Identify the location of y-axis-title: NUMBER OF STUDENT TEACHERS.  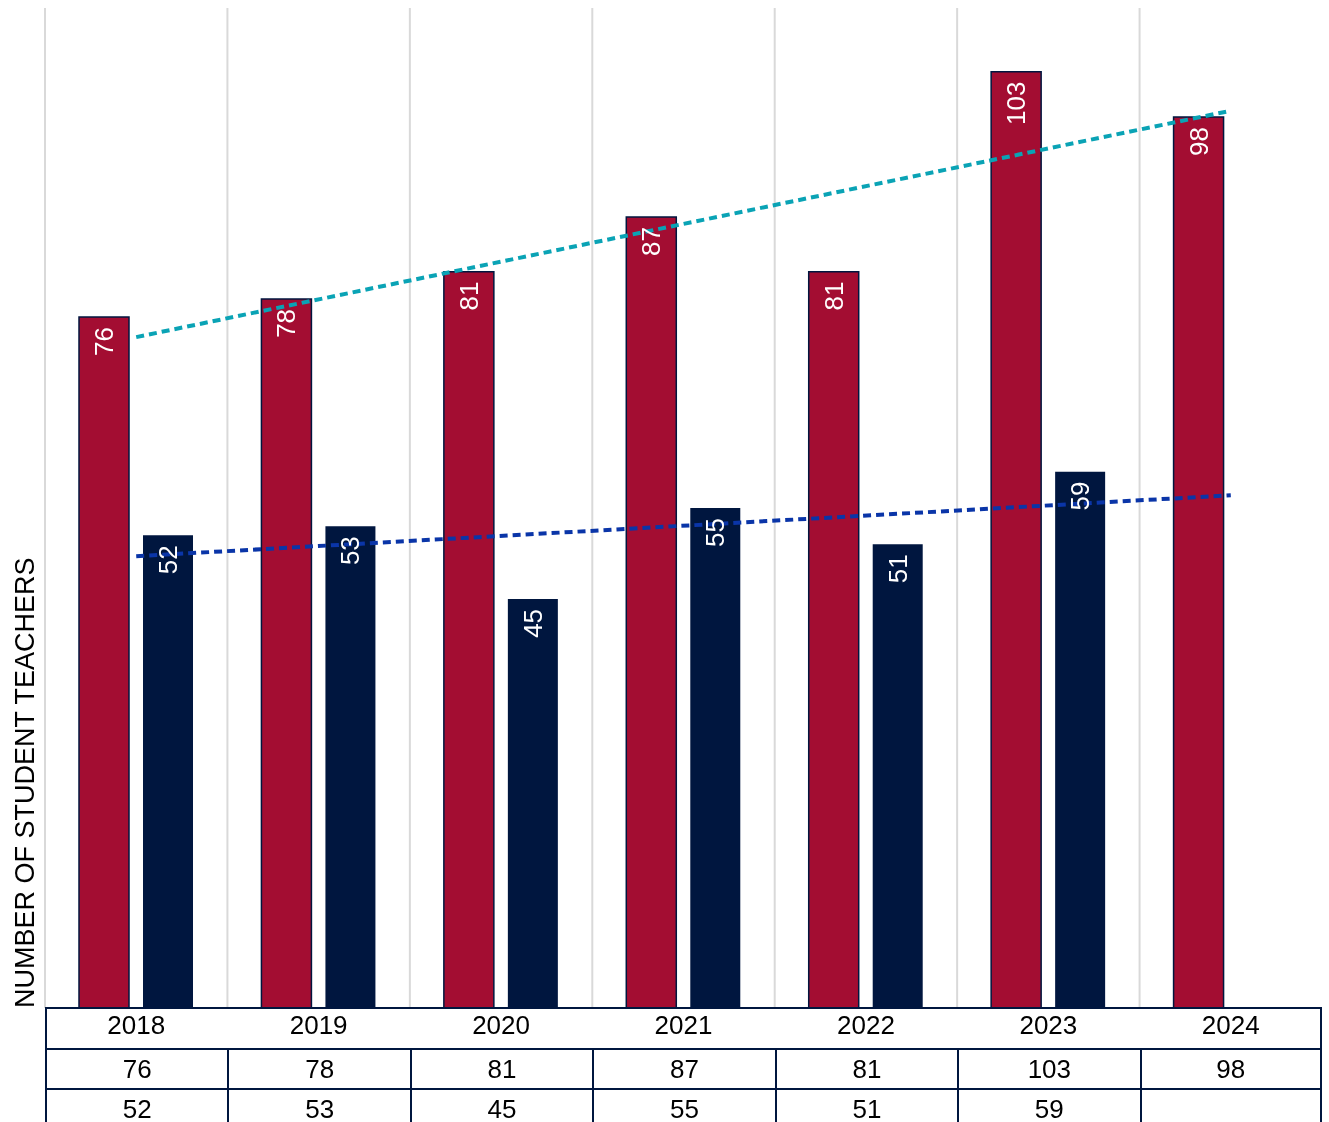
(25, 782).